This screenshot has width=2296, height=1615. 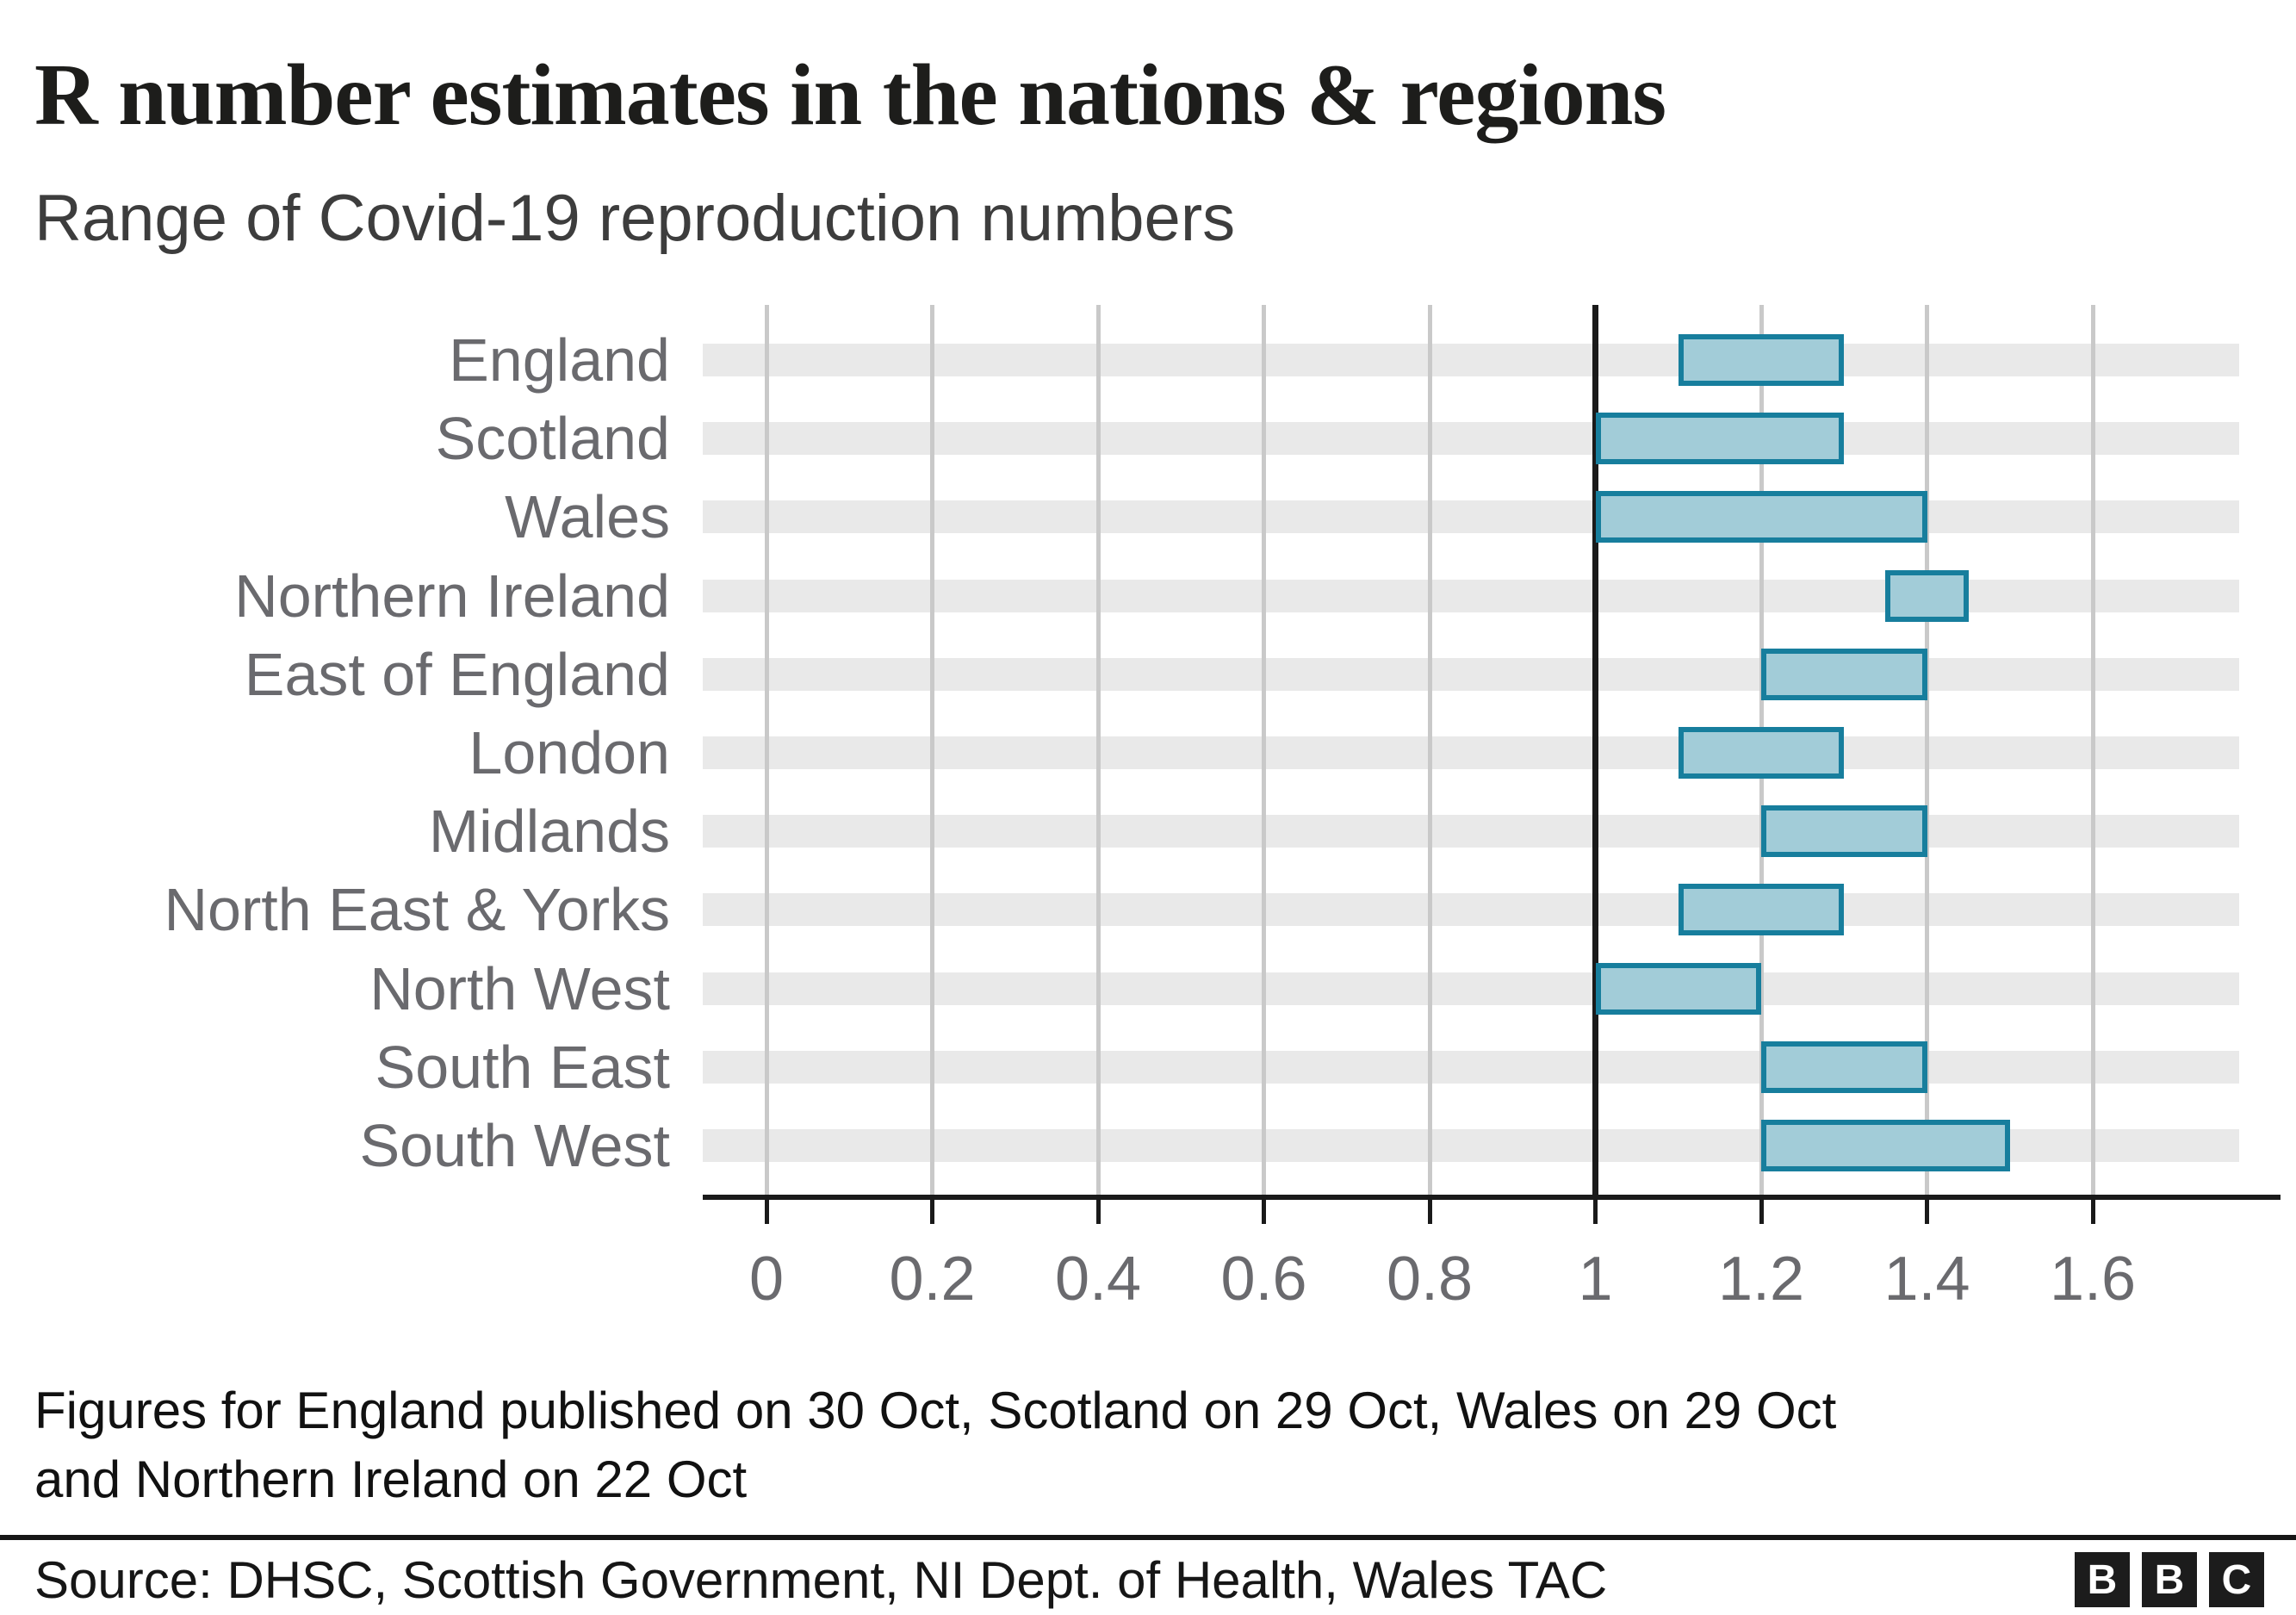 I want to click on x-tick-label: 0.2, so click(x=932, y=1279).